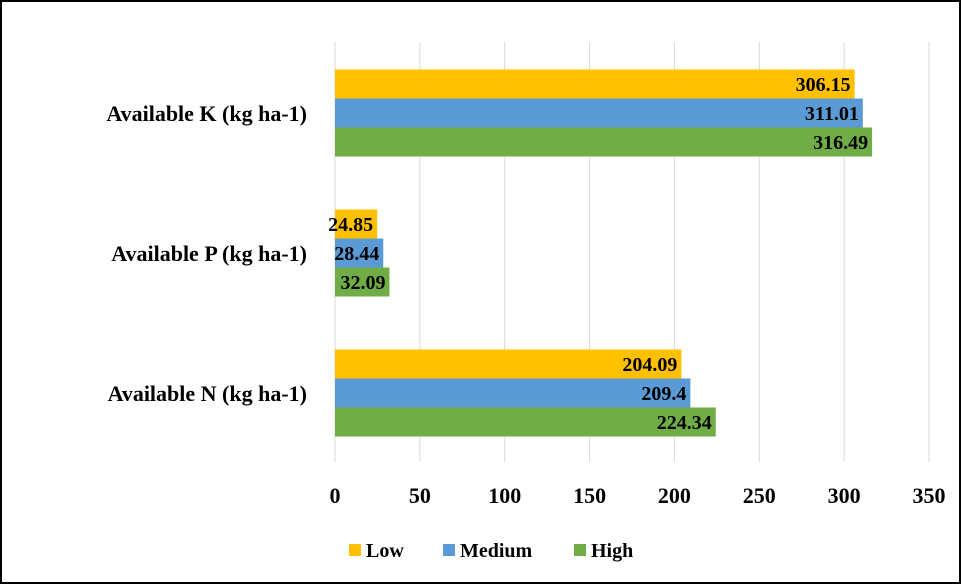  What do you see at coordinates (206, 113) in the screenshot?
I see `category-label-available-k-kg-ha-1: Available K (kg ha-1)` at bounding box center [206, 113].